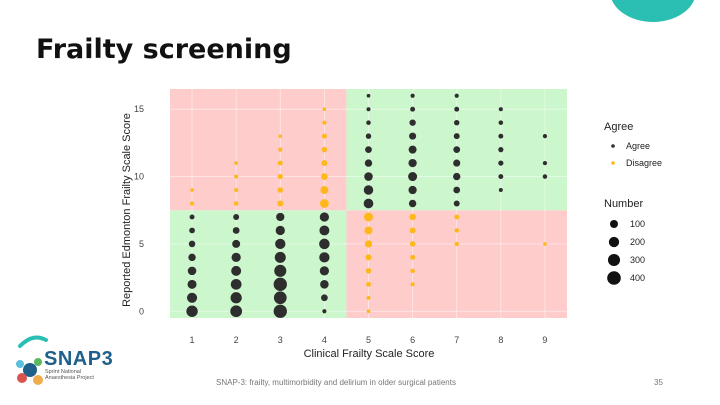  What do you see at coordinates (653, 11) in the screenshot?
I see `corner-accent-shape` at bounding box center [653, 11].